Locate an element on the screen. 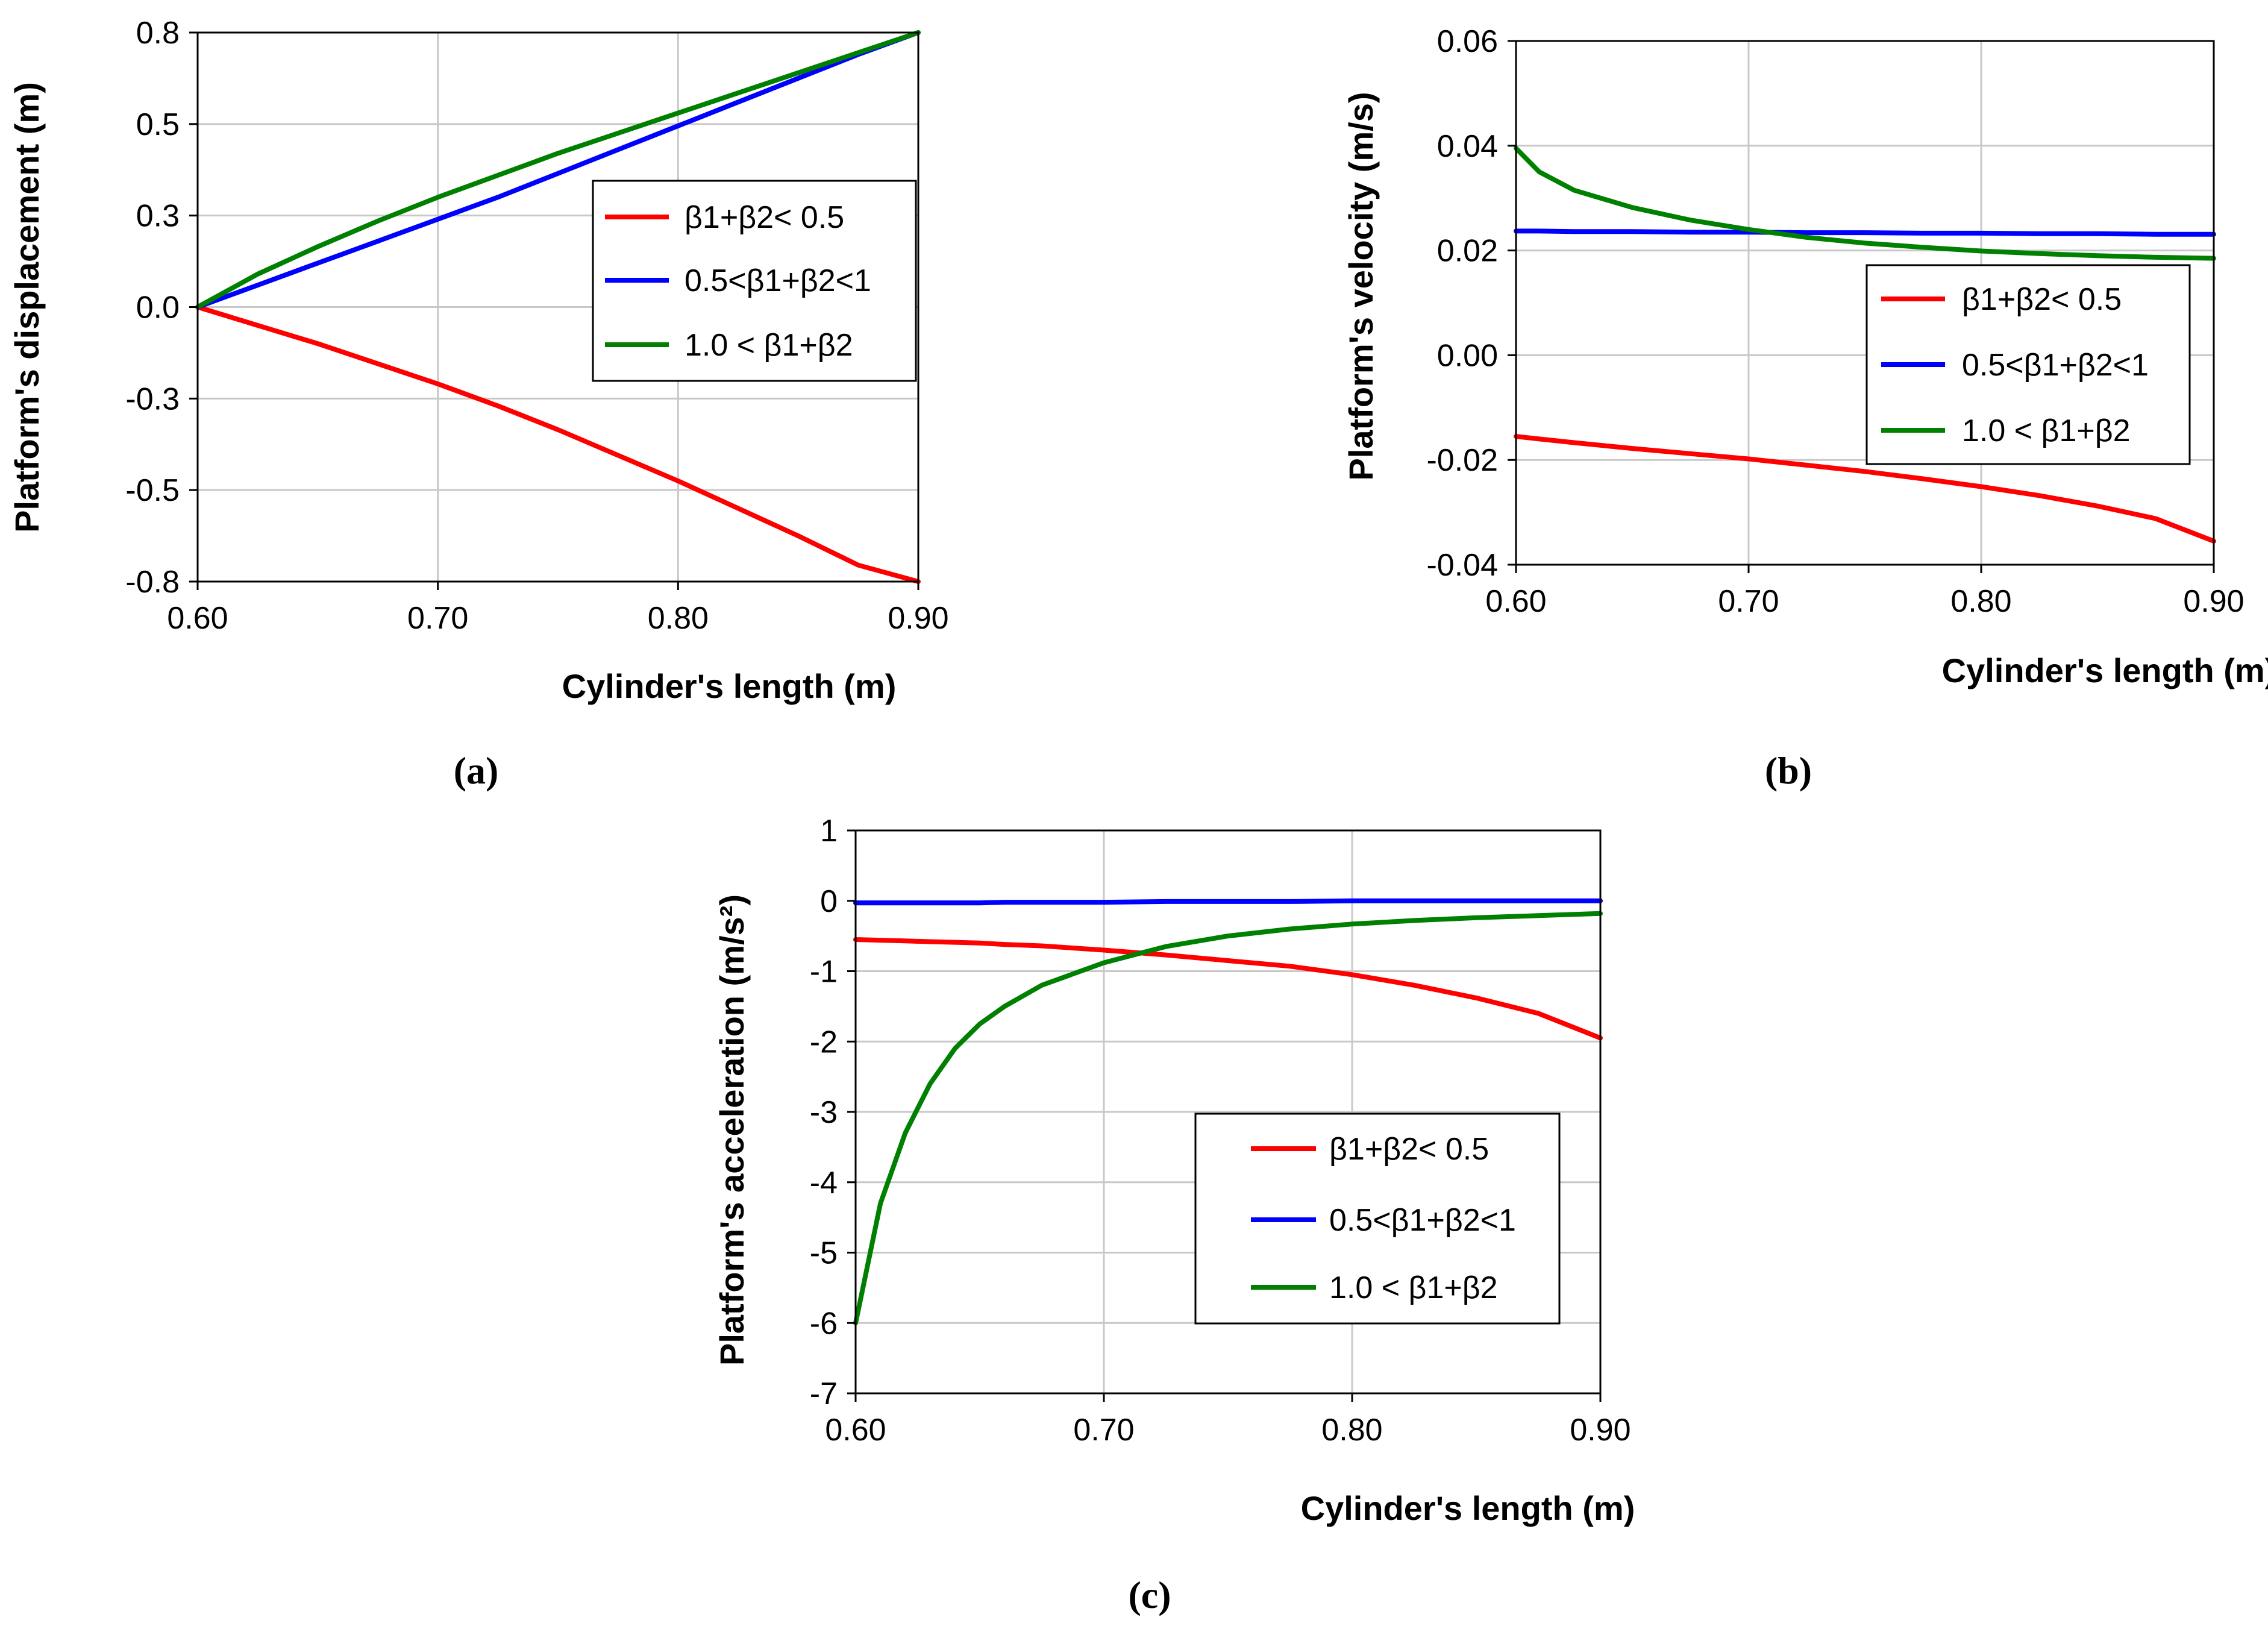 Image resolution: width=2268 pixels, height=1632 pixels. y-tick-label: -0.3 is located at coordinates (152, 398).